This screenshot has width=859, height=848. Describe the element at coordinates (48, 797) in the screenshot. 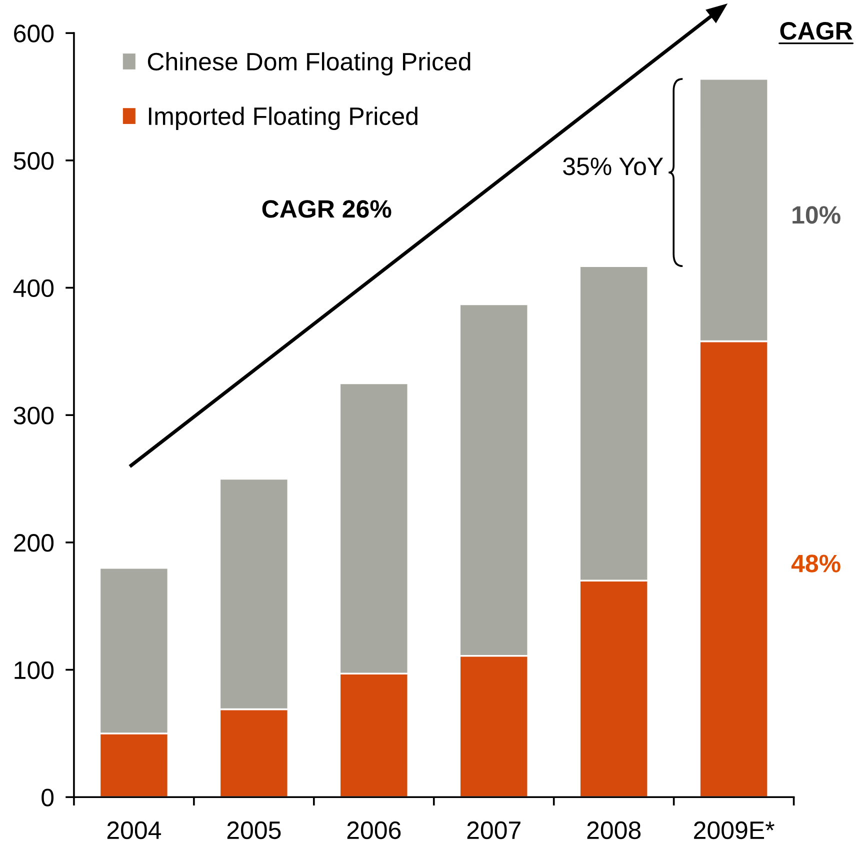

I see `y-tick-label: 0` at that location.